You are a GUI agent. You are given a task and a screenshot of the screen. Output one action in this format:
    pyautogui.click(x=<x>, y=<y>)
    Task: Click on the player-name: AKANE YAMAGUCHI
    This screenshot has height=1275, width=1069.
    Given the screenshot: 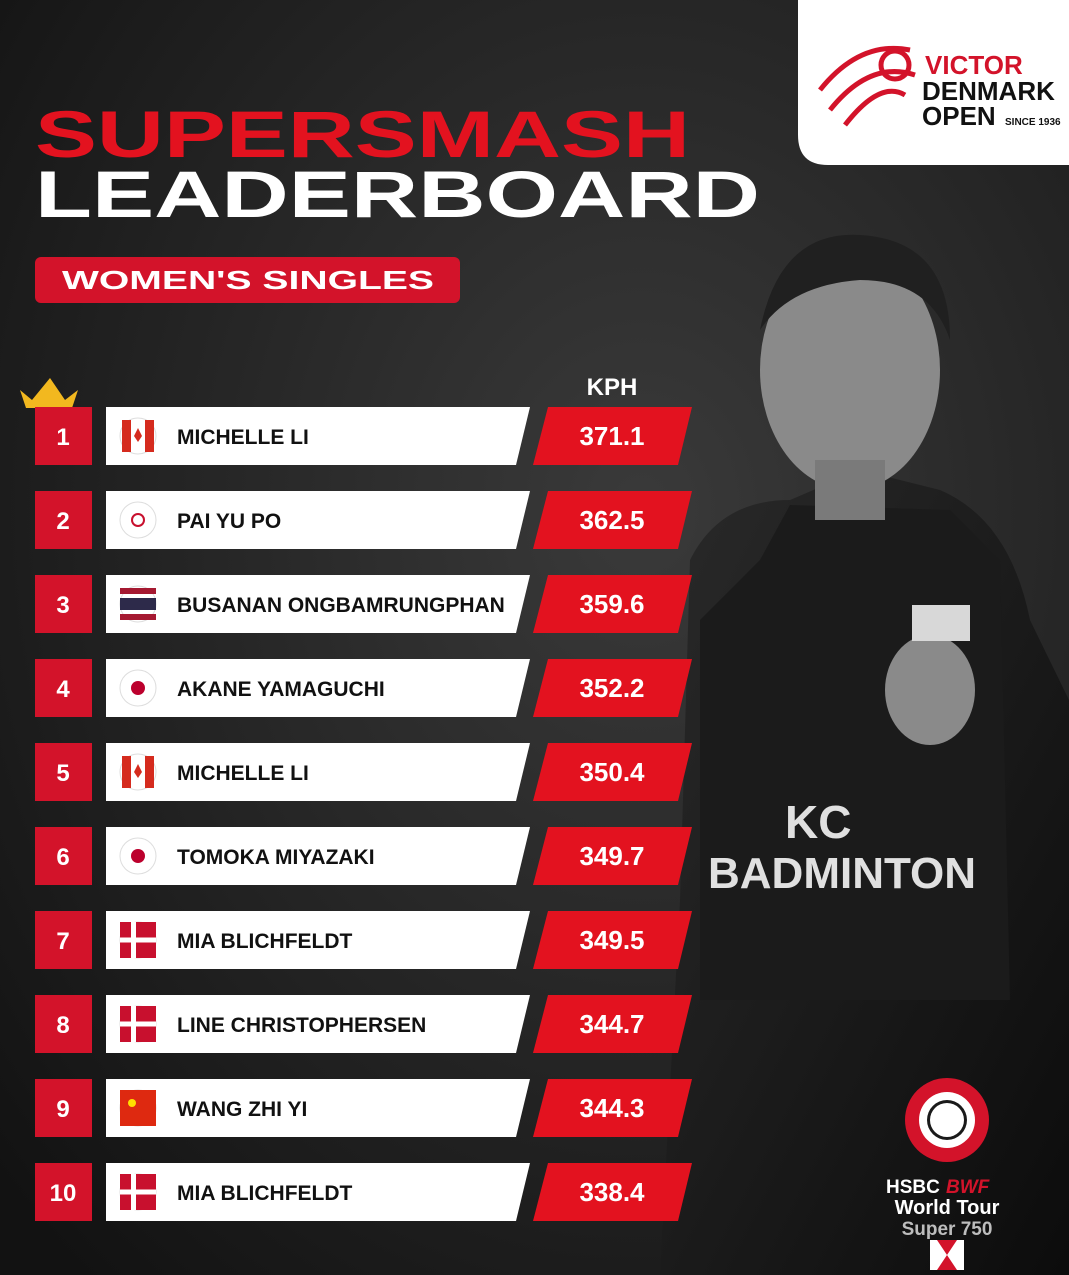 What is the action you would take?
    pyautogui.click(x=281, y=689)
    